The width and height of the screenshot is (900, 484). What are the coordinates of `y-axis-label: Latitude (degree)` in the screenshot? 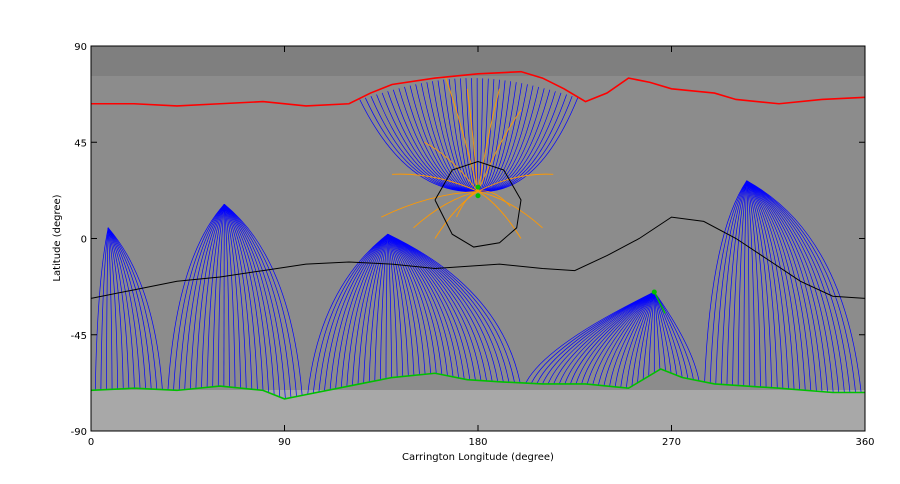 It's located at (57, 237).